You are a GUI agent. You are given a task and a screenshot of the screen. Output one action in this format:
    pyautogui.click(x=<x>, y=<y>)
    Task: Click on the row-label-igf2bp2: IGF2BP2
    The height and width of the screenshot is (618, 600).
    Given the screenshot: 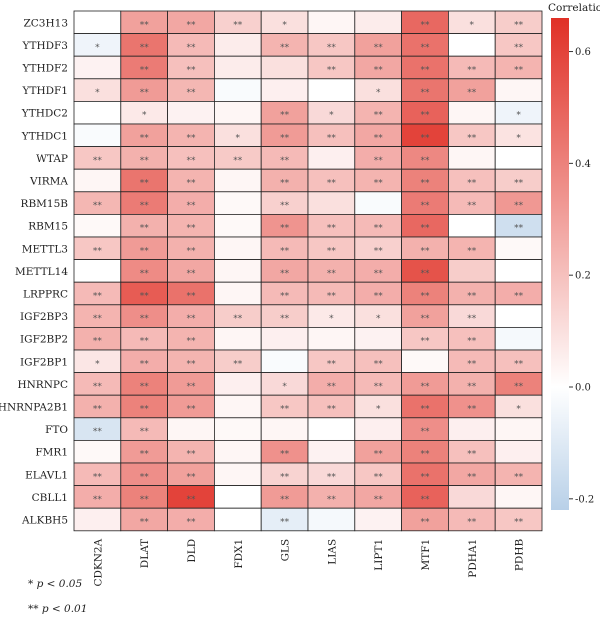 What is the action you would take?
    pyautogui.click(x=44, y=340)
    